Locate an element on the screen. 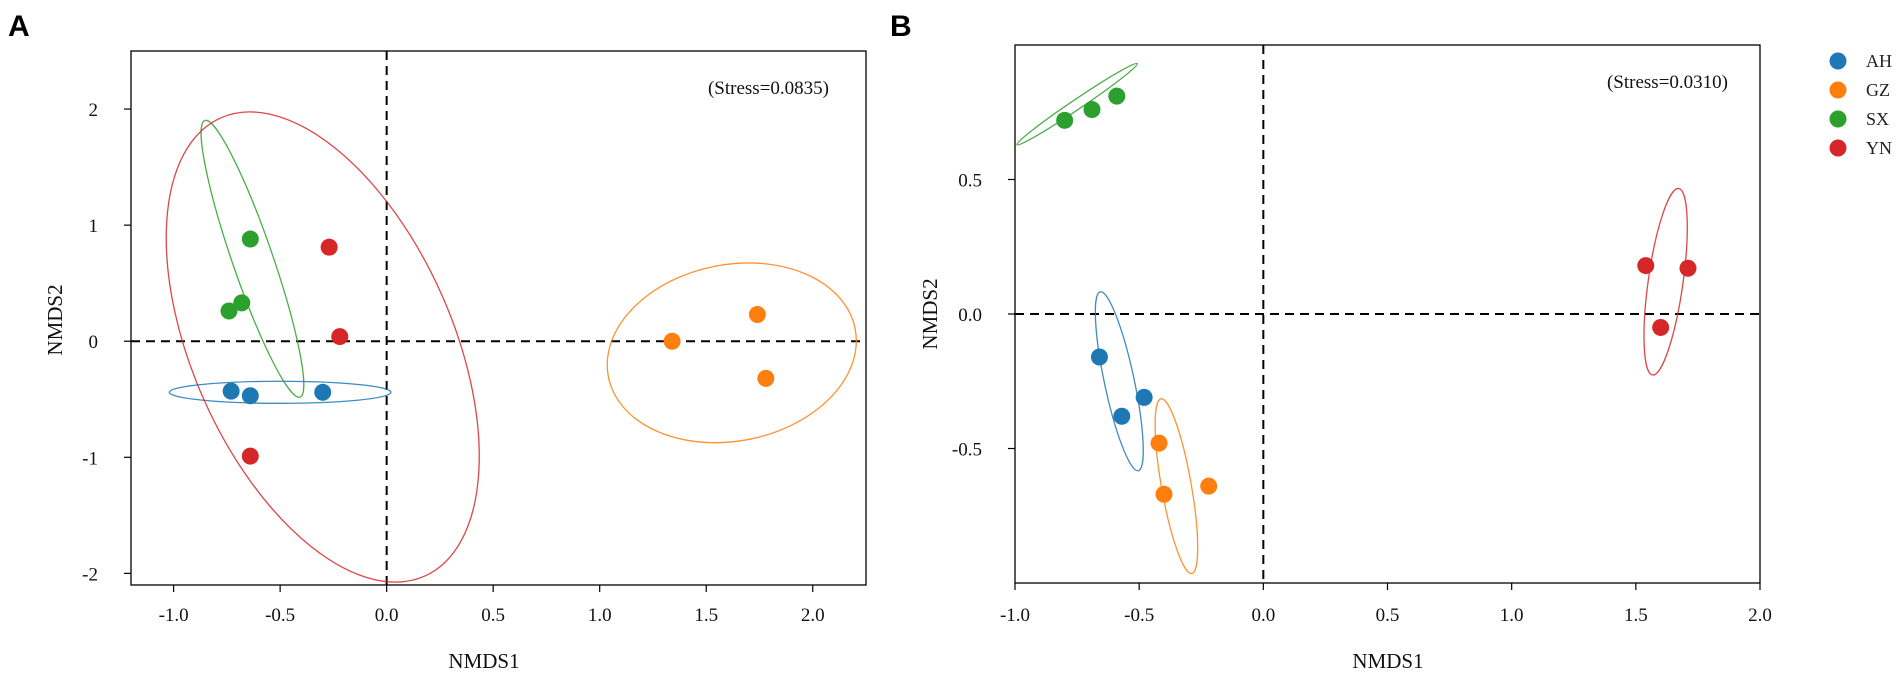 The width and height of the screenshot is (1902, 680). y-tick-label: -2 is located at coordinates (90, 574).